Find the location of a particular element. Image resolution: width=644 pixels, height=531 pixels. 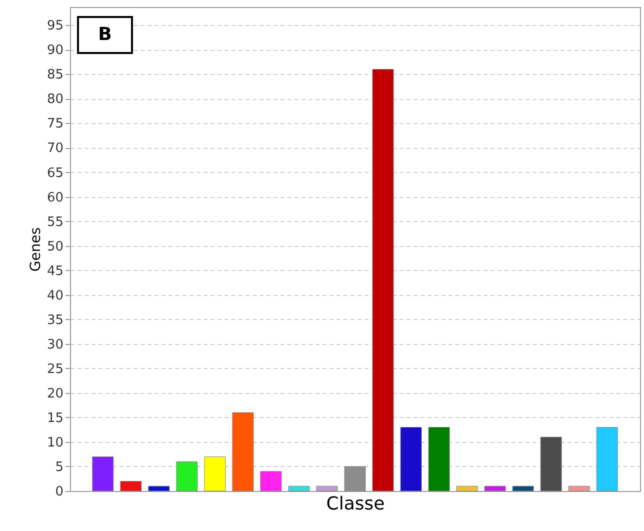

y-tick-label: 80 is located at coordinates (55, 100).